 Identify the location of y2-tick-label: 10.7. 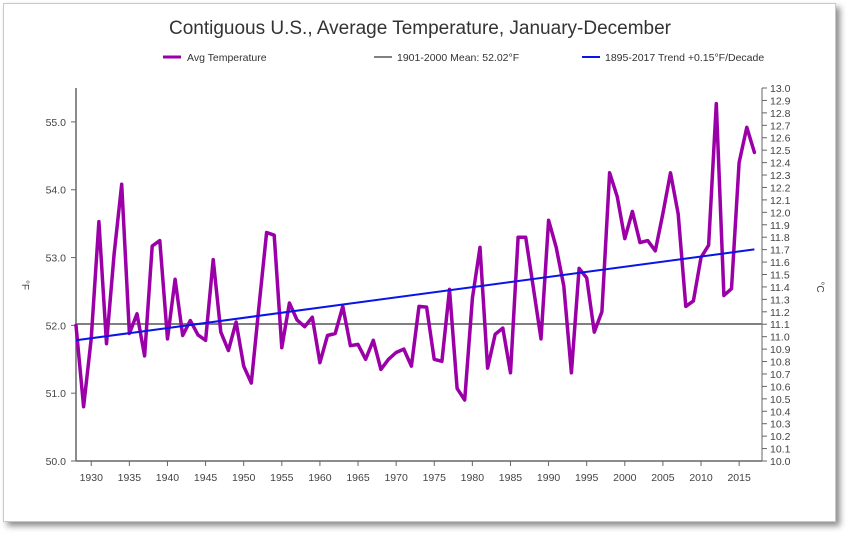
(780, 375).